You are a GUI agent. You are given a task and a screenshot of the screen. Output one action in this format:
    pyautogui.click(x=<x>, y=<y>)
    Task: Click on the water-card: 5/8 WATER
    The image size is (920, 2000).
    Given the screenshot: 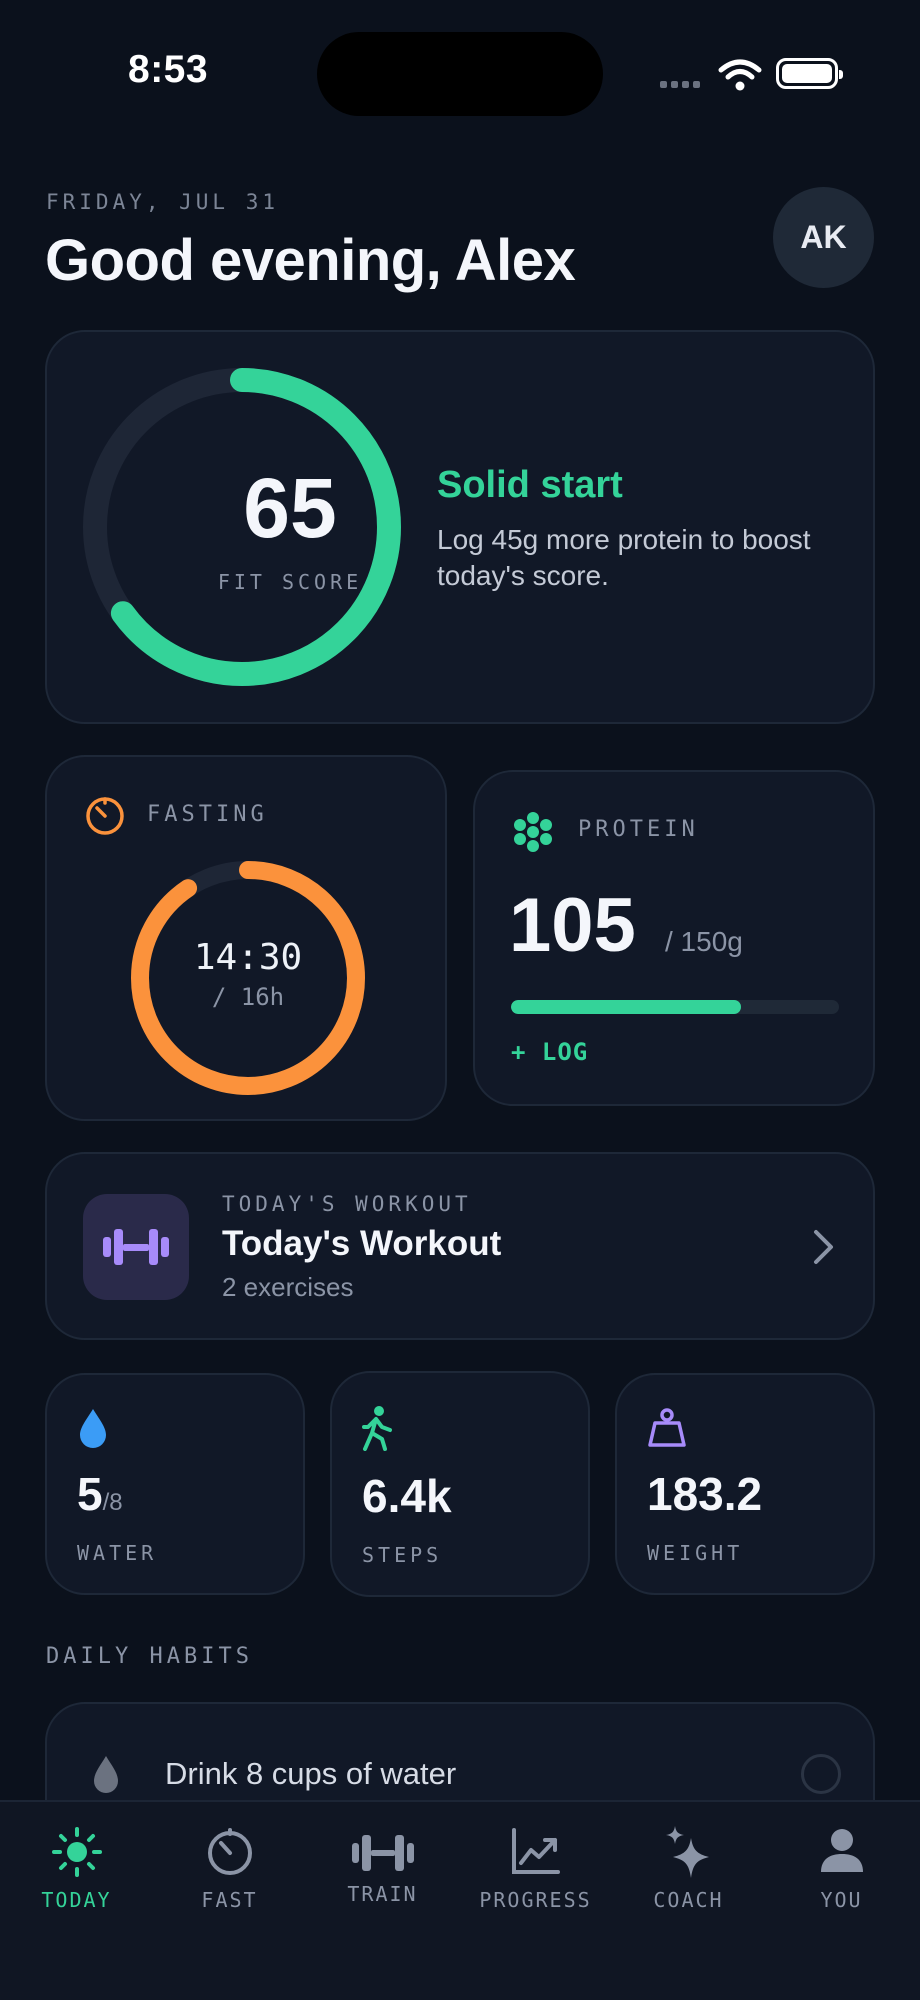 What is the action you would take?
    pyautogui.click(x=175, y=1484)
    